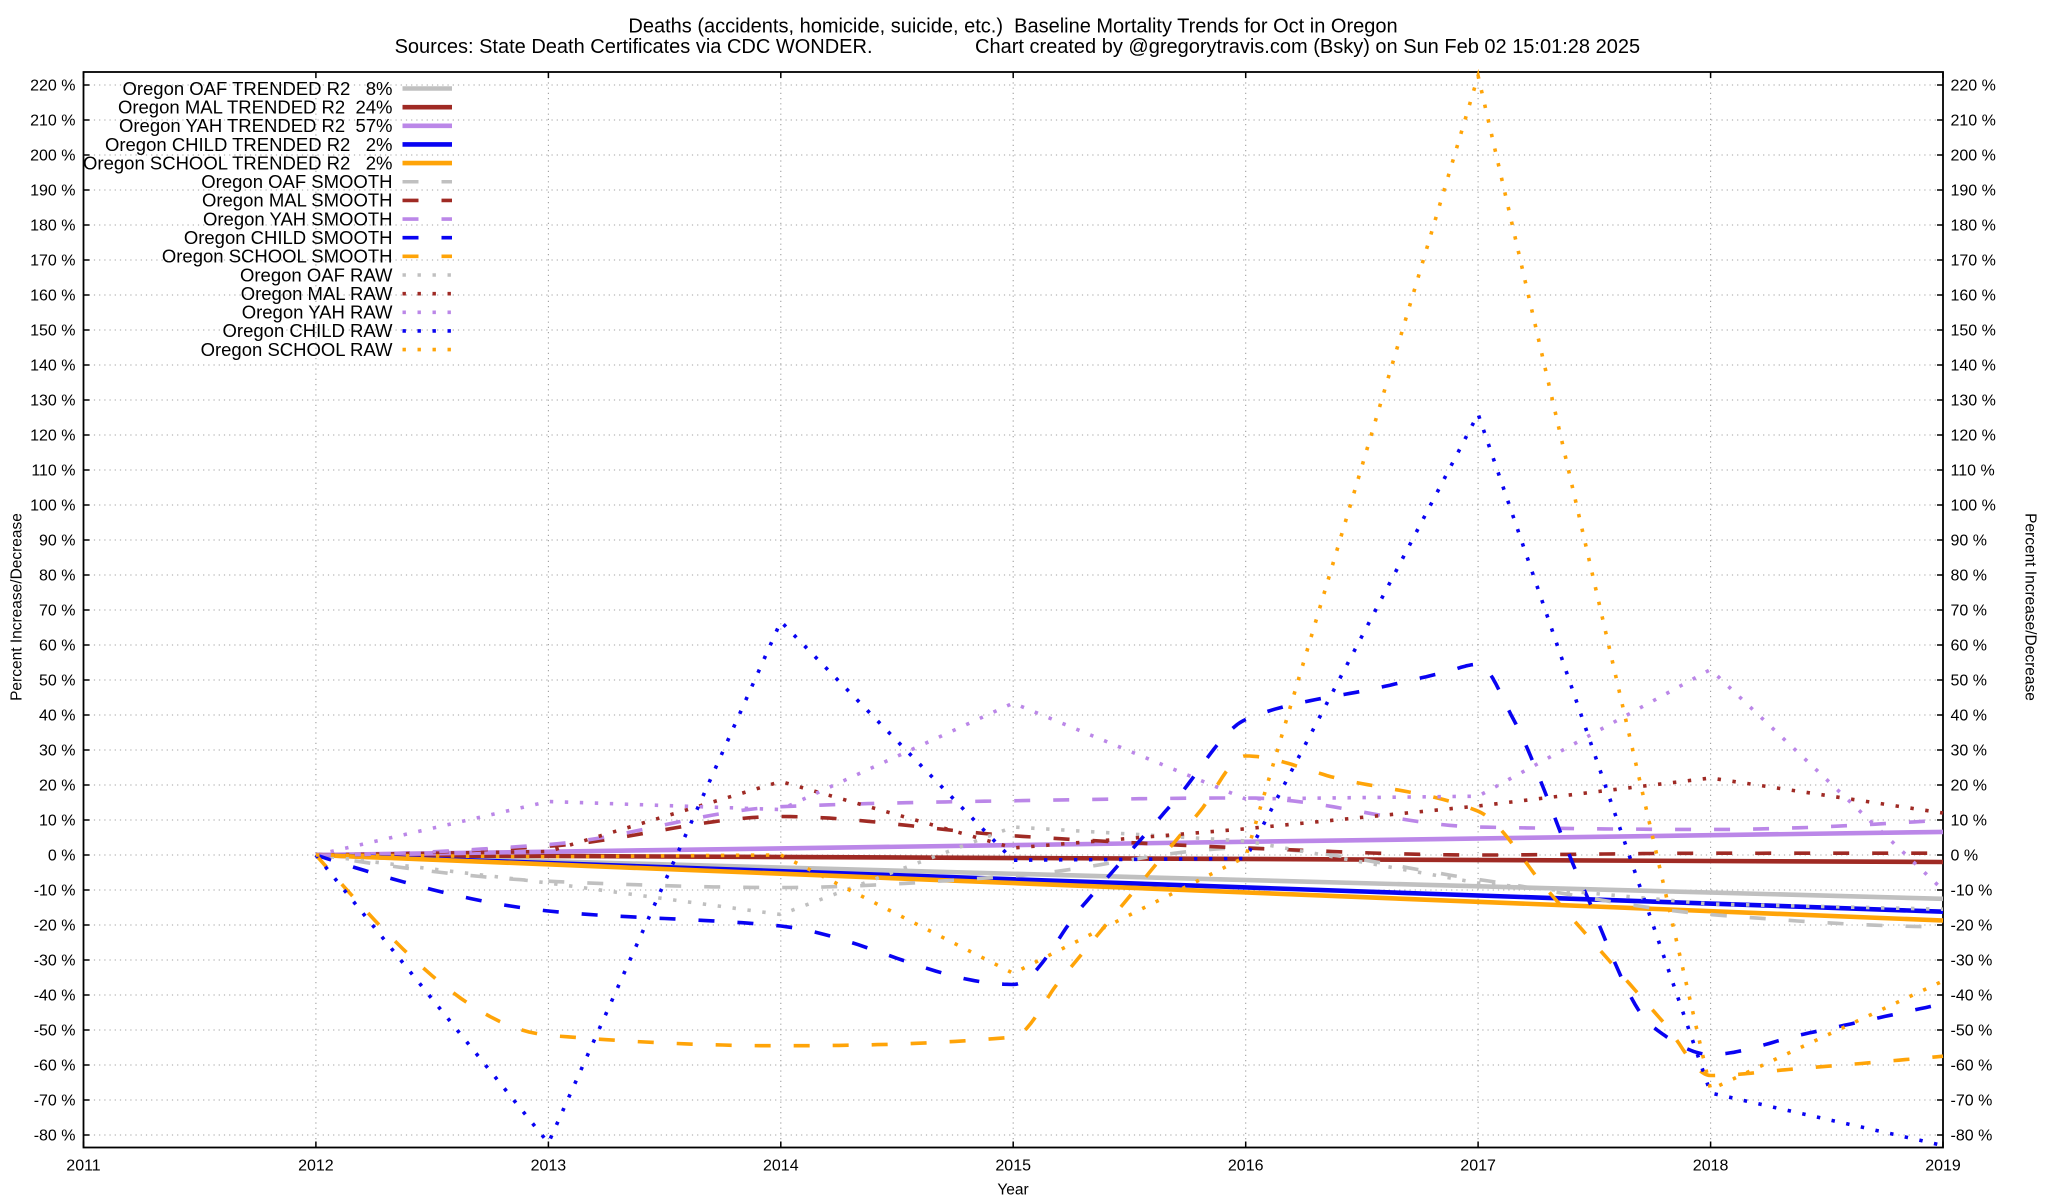  Describe the element at coordinates (308, 330) in the screenshot. I see `svg-text: Oregon CHILD RAW` at that location.